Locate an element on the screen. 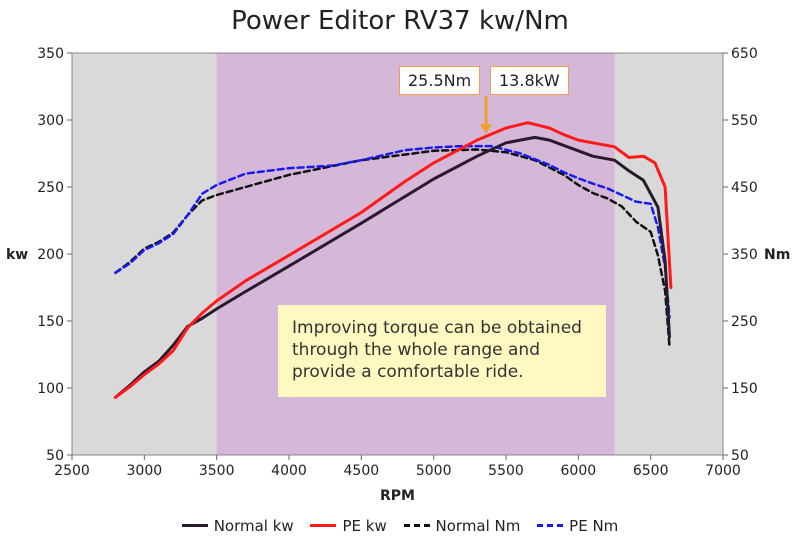 The width and height of the screenshot is (800, 544). x-tick-label: 5000 is located at coordinates (434, 471).